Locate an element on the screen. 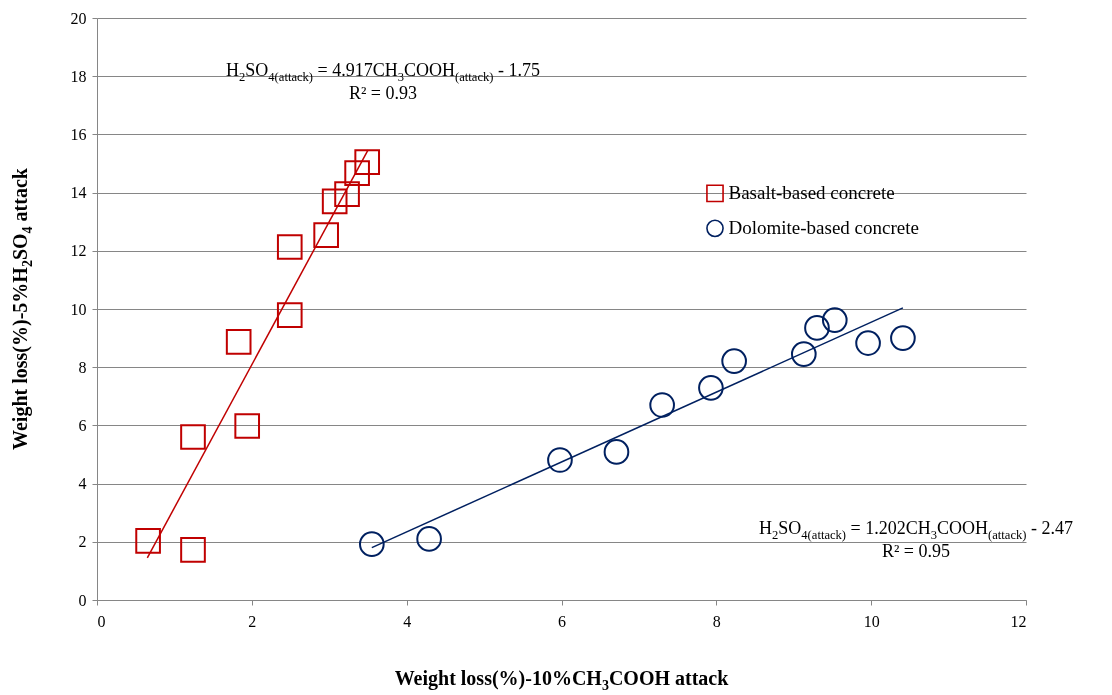 The height and width of the screenshot is (695, 1112). x-tick-label: 12 is located at coordinates (1018, 621).